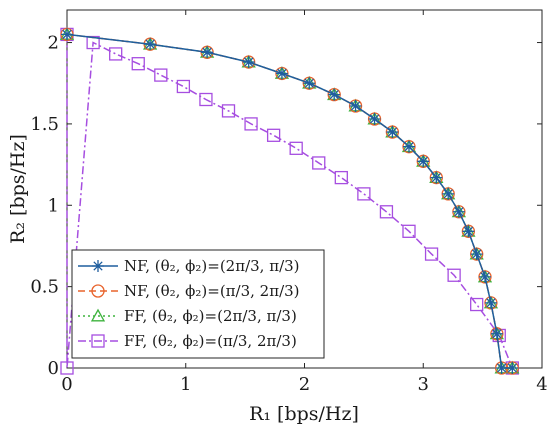 The height and width of the screenshot is (432, 560). What do you see at coordinates (210, 341) in the screenshot?
I see `legend-label: FF, (θ₂, ϕ₂)=(π/3, 2π/3)` at bounding box center [210, 341].